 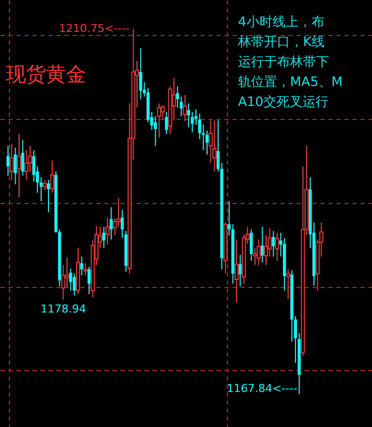 What do you see at coordinates (63, 309) in the screenshot?
I see `annotation: 1178.94` at bounding box center [63, 309].